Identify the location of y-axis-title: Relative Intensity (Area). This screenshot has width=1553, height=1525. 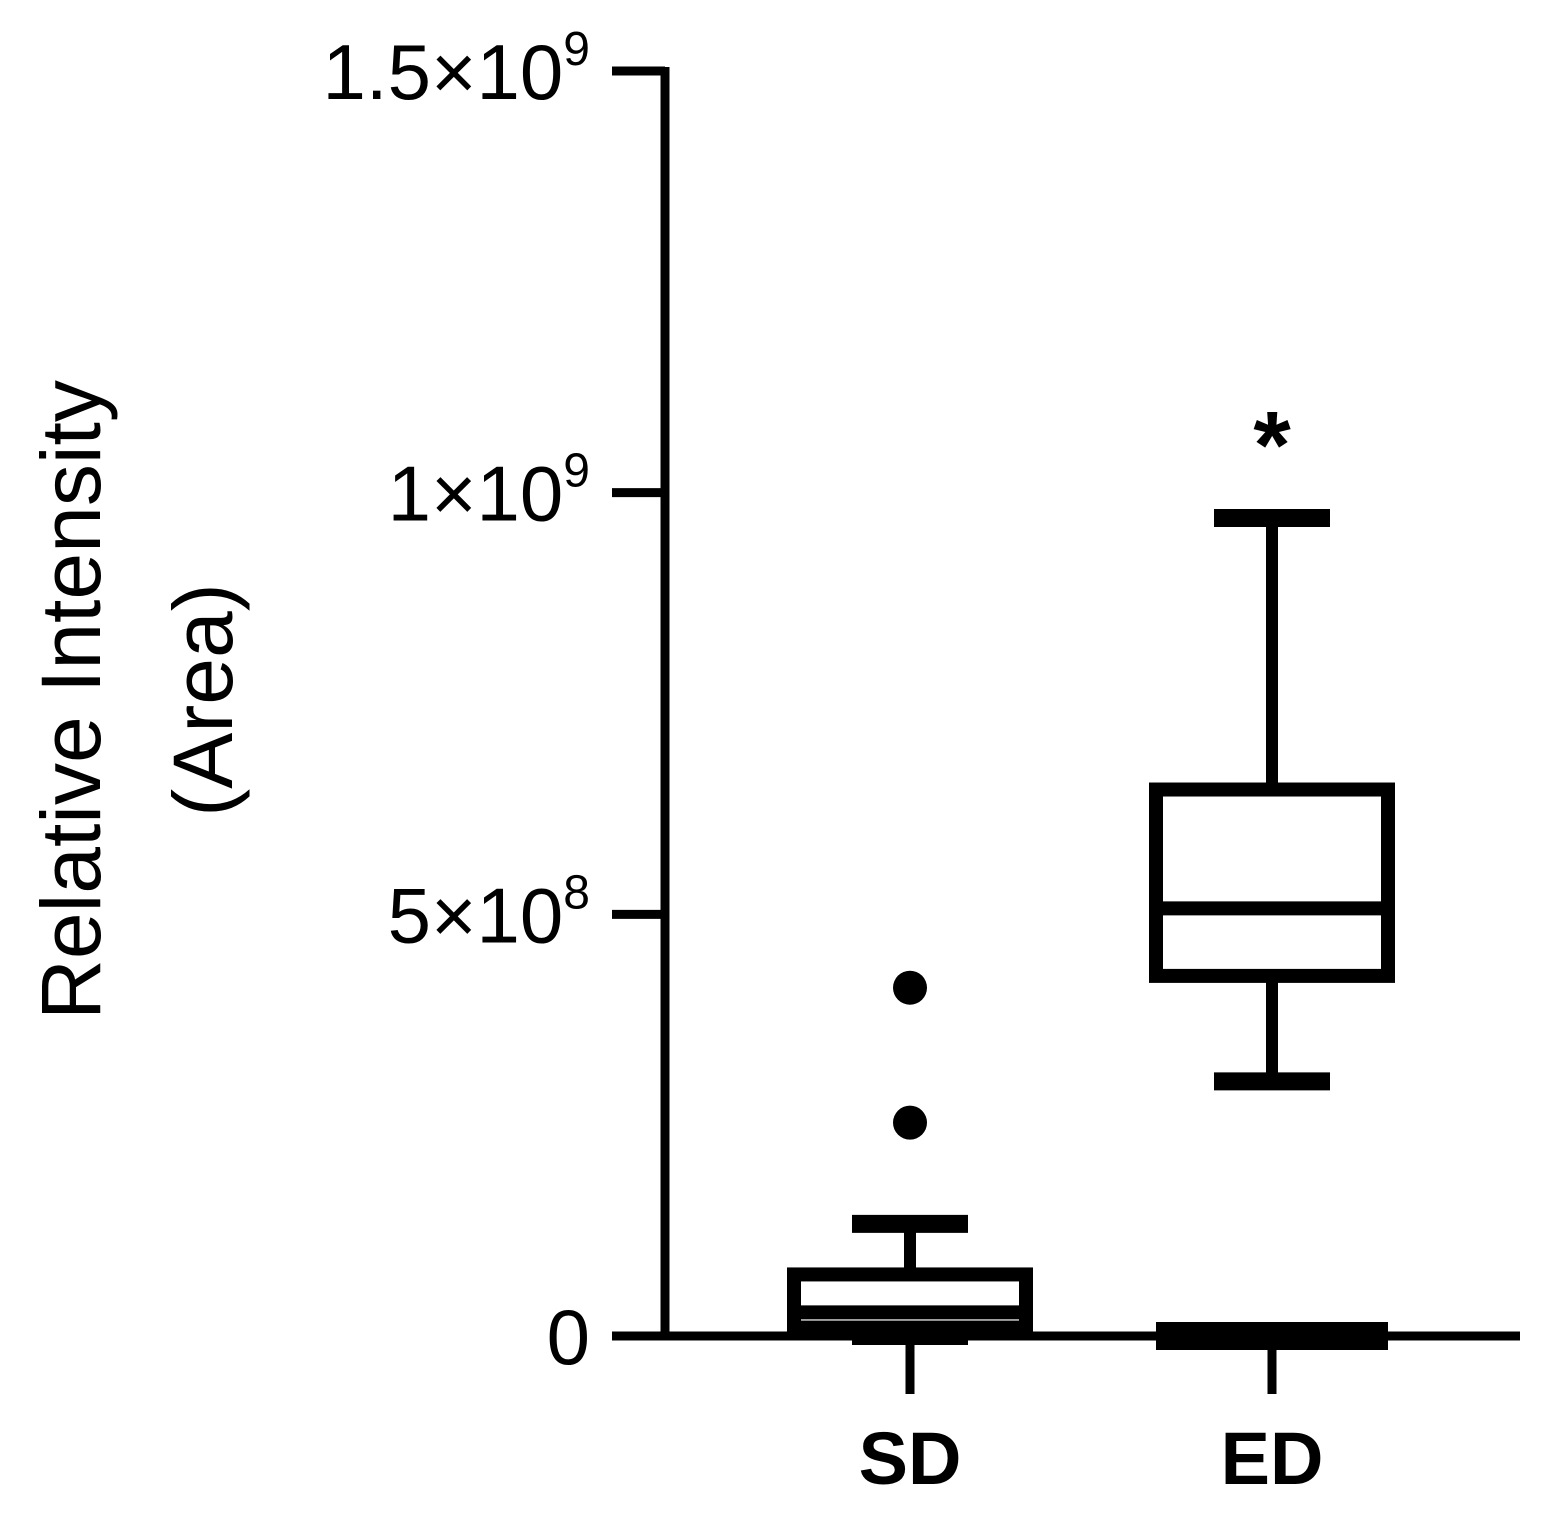
(137, 700).